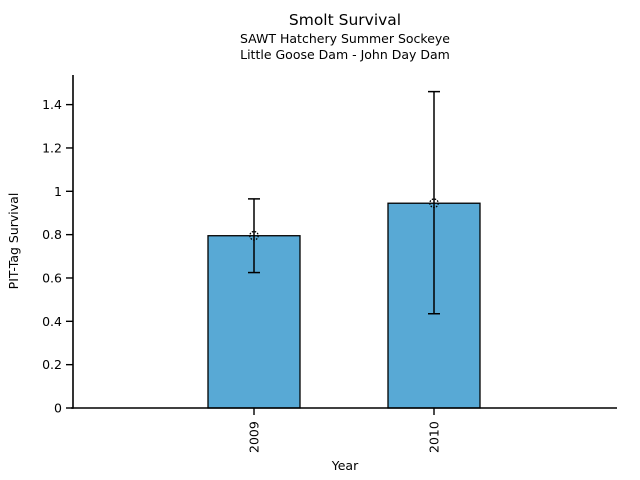  I want to click on y-tick-label: 0.6, so click(52, 277).